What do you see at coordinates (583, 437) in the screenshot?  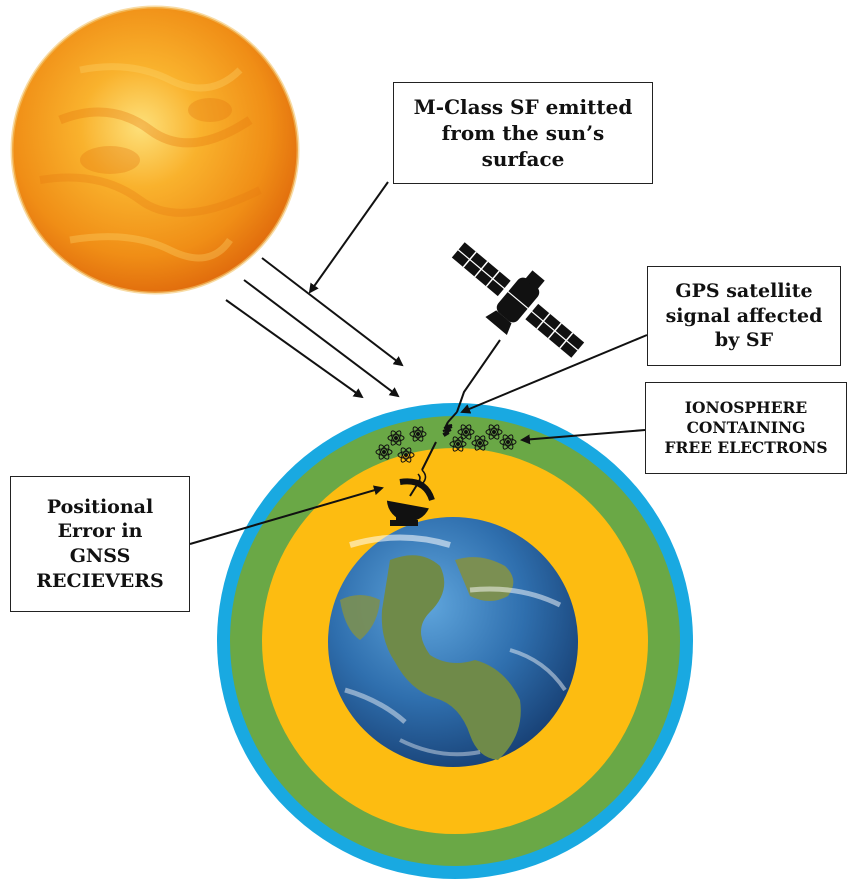 I see `ionosphere-label-arrow` at bounding box center [583, 437].